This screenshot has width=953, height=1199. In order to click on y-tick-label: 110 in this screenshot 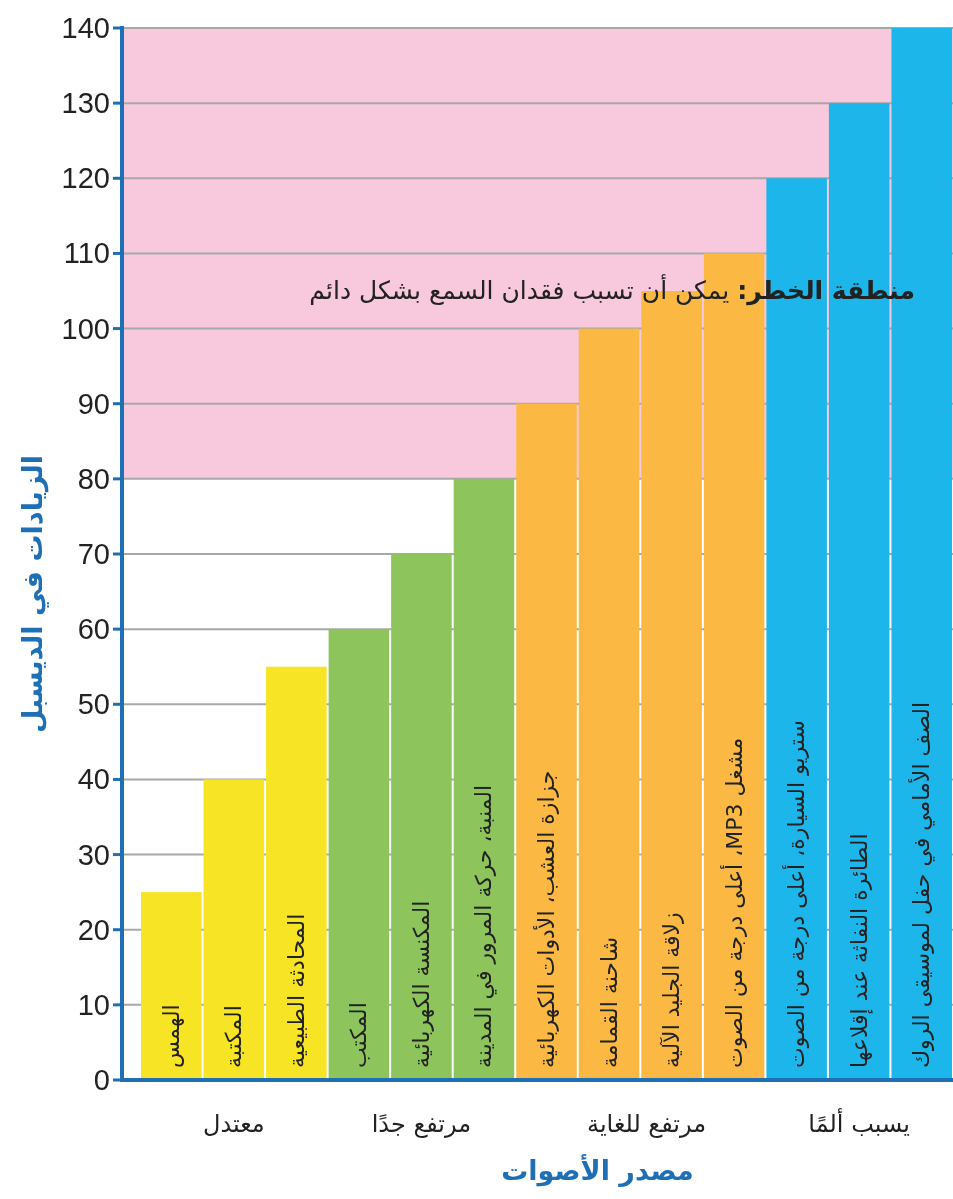, I will do `click(86, 253)`.